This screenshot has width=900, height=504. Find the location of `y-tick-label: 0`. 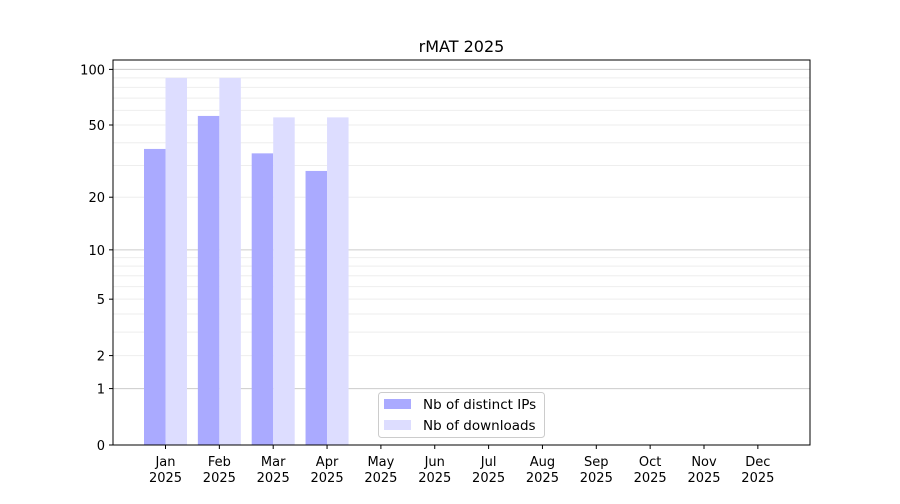

y-tick-label: 0 is located at coordinates (101, 446).